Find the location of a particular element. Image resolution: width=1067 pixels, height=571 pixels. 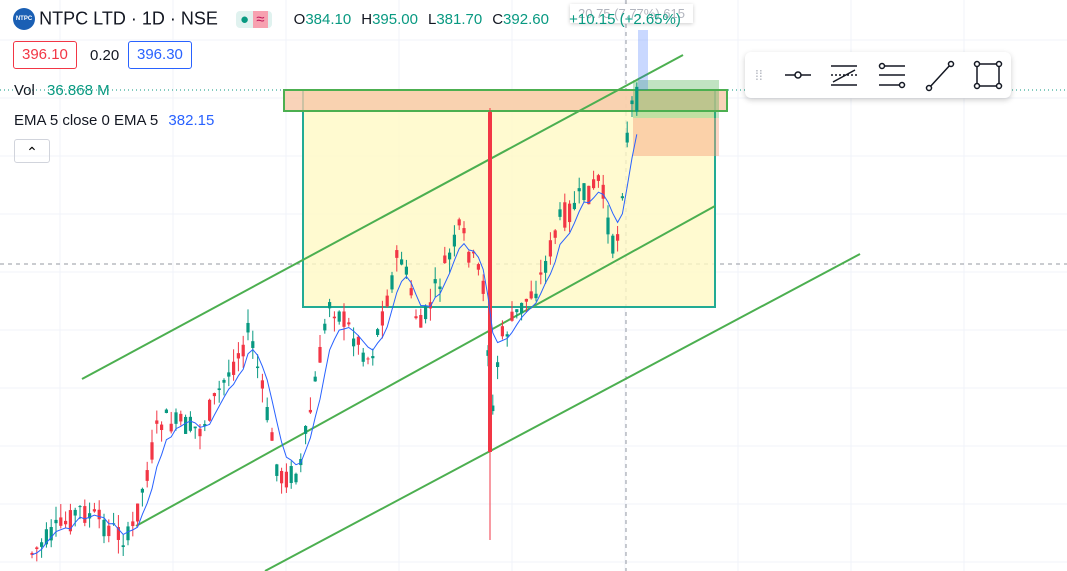

vol-row: Vol 36.868 M is located at coordinates (62, 90).